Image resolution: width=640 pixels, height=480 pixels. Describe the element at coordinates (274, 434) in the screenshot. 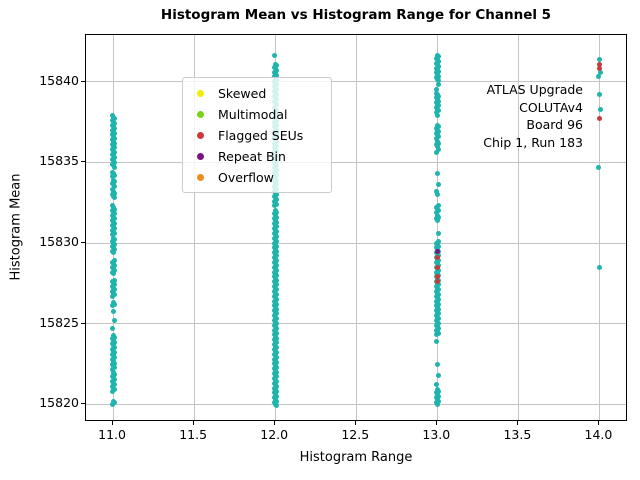

I see `x-tick-label: 12.0` at that location.